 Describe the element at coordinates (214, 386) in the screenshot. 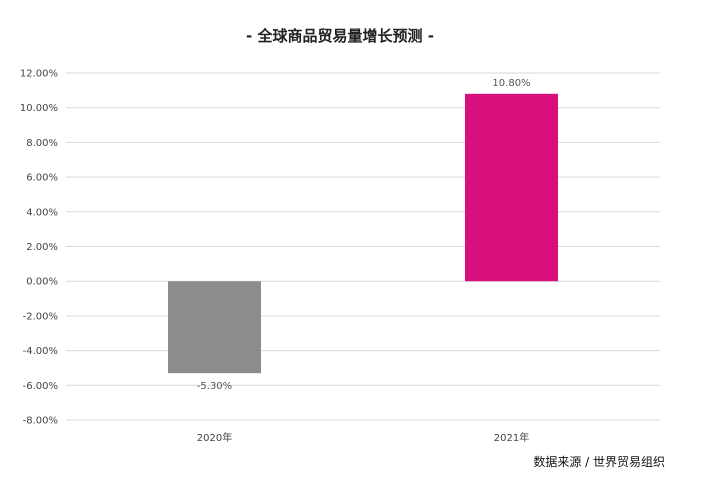

I see `data-label: -5.30%` at that location.